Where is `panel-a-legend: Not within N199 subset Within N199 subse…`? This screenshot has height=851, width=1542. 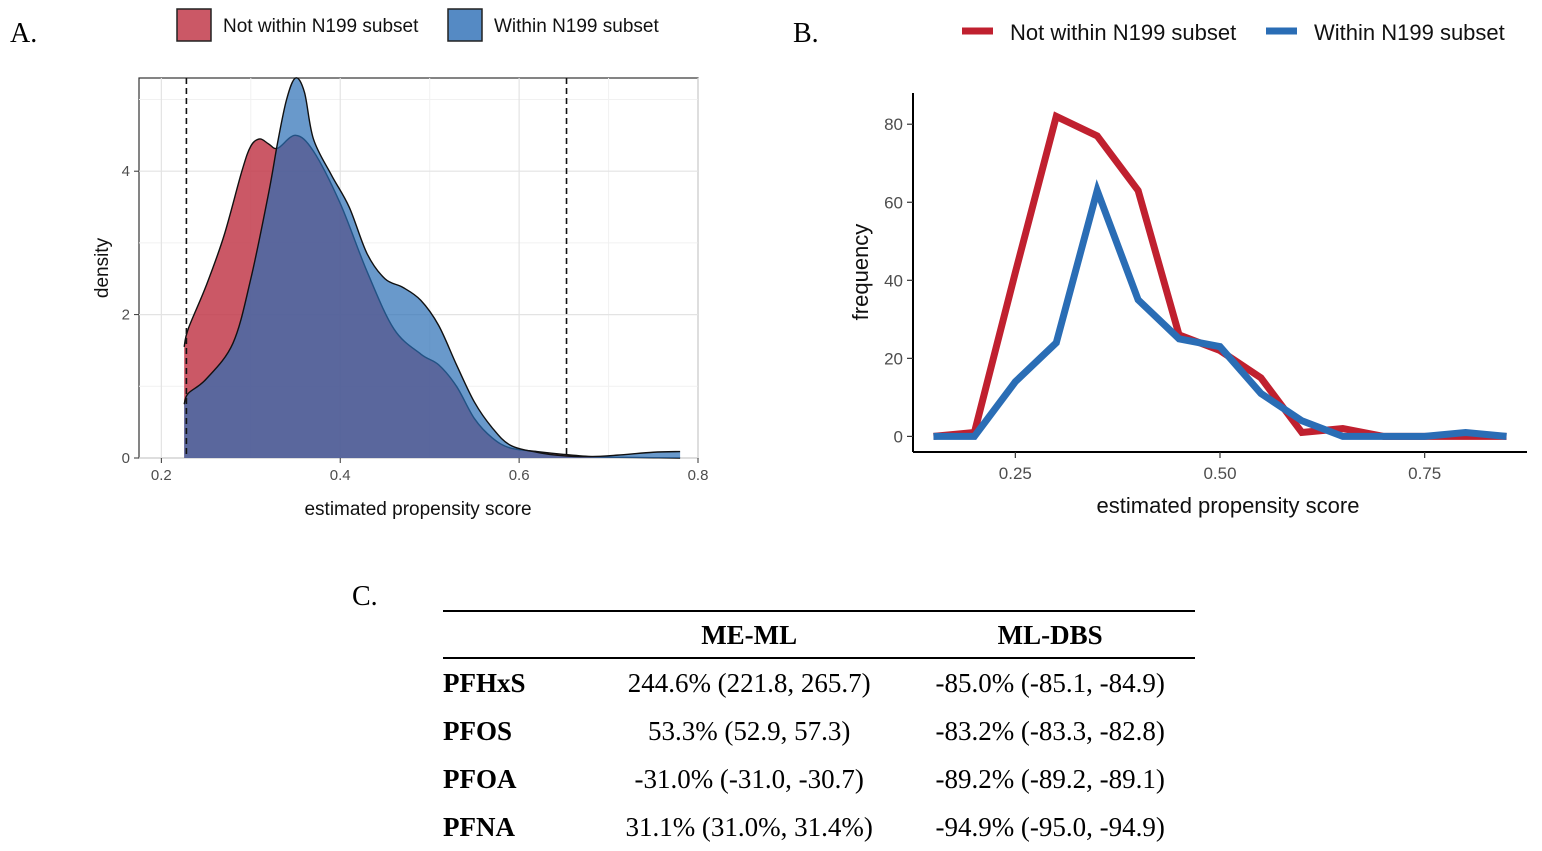
panel-a-legend: Not within N199 subset Within N199 subse… is located at coordinates (417, 25).